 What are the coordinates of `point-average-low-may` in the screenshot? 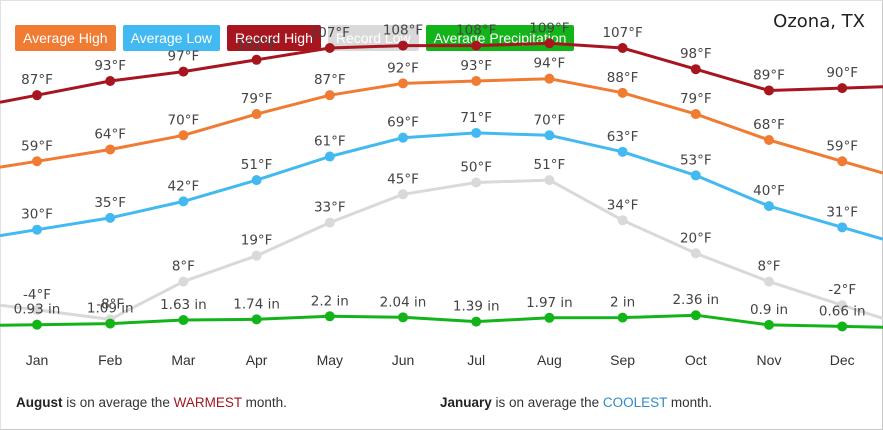 It's located at (329, 156).